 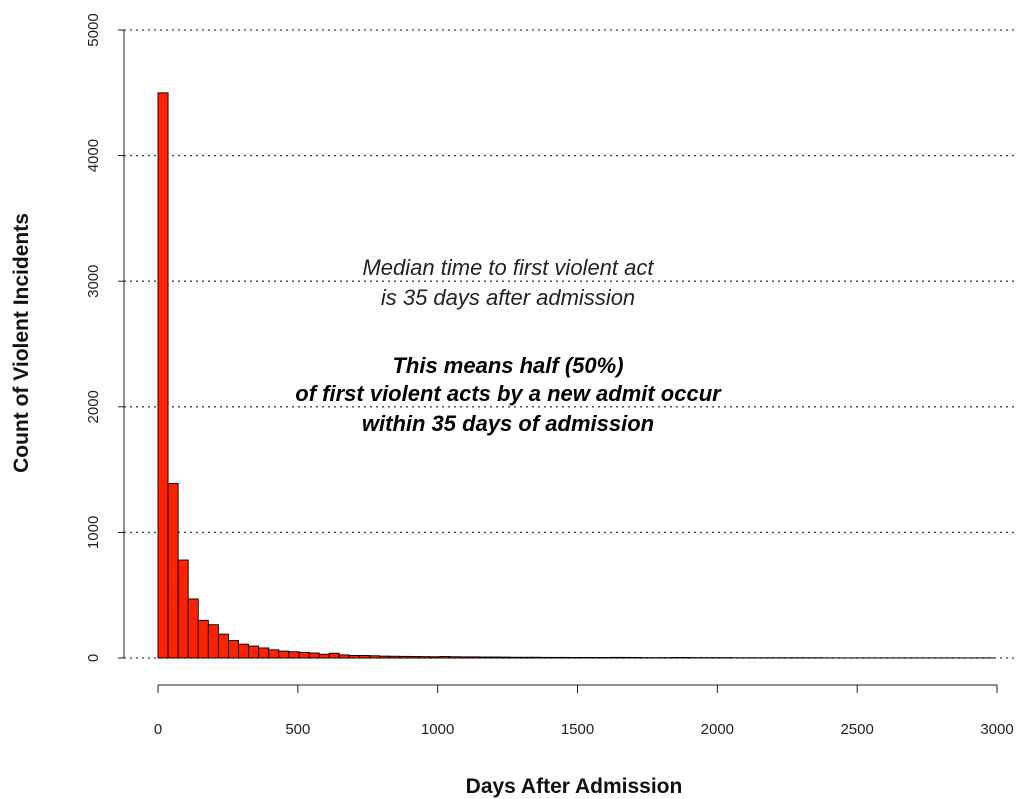 What do you see at coordinates (297, 729) in the screenshot?
I see `x-tick-label: 500` at bounding box center [297, 729].